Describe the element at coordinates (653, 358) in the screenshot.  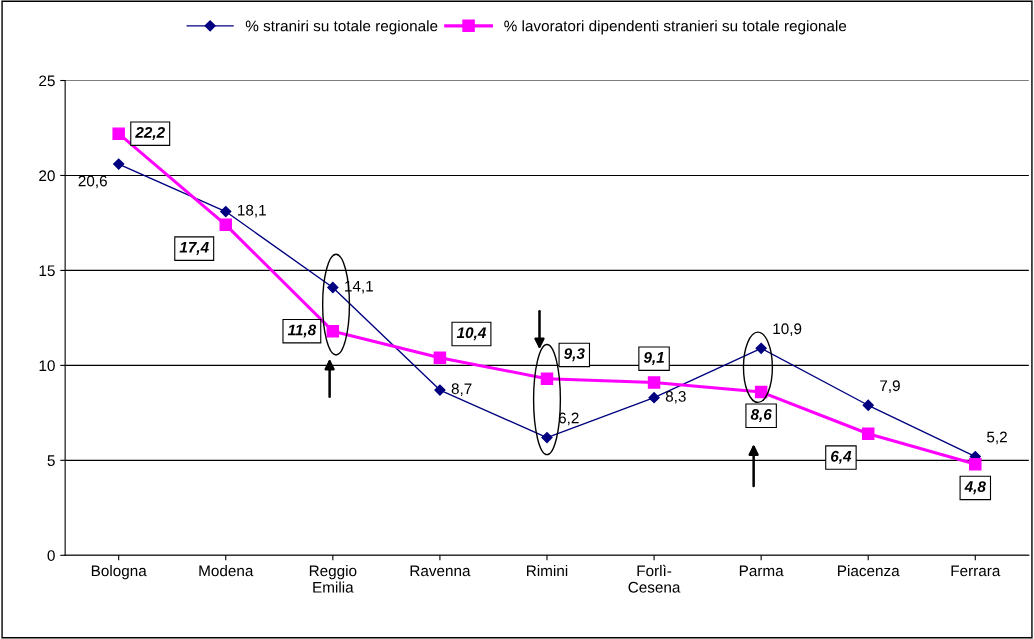
I see `data-label: 9,1` at that location.